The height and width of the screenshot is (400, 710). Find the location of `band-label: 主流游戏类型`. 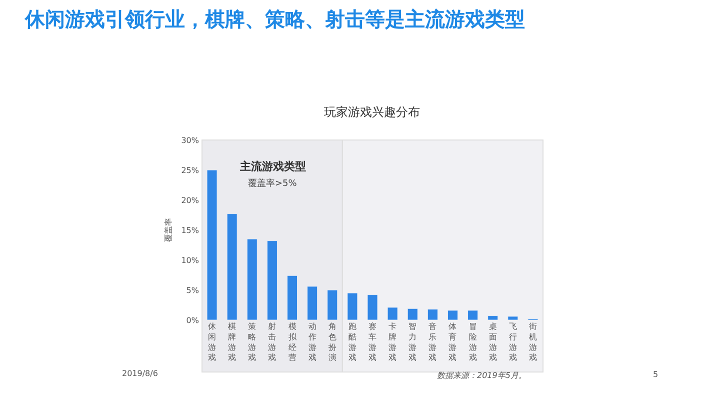

band-label: 主流游戏类型 is located at coordinates (272, 166).